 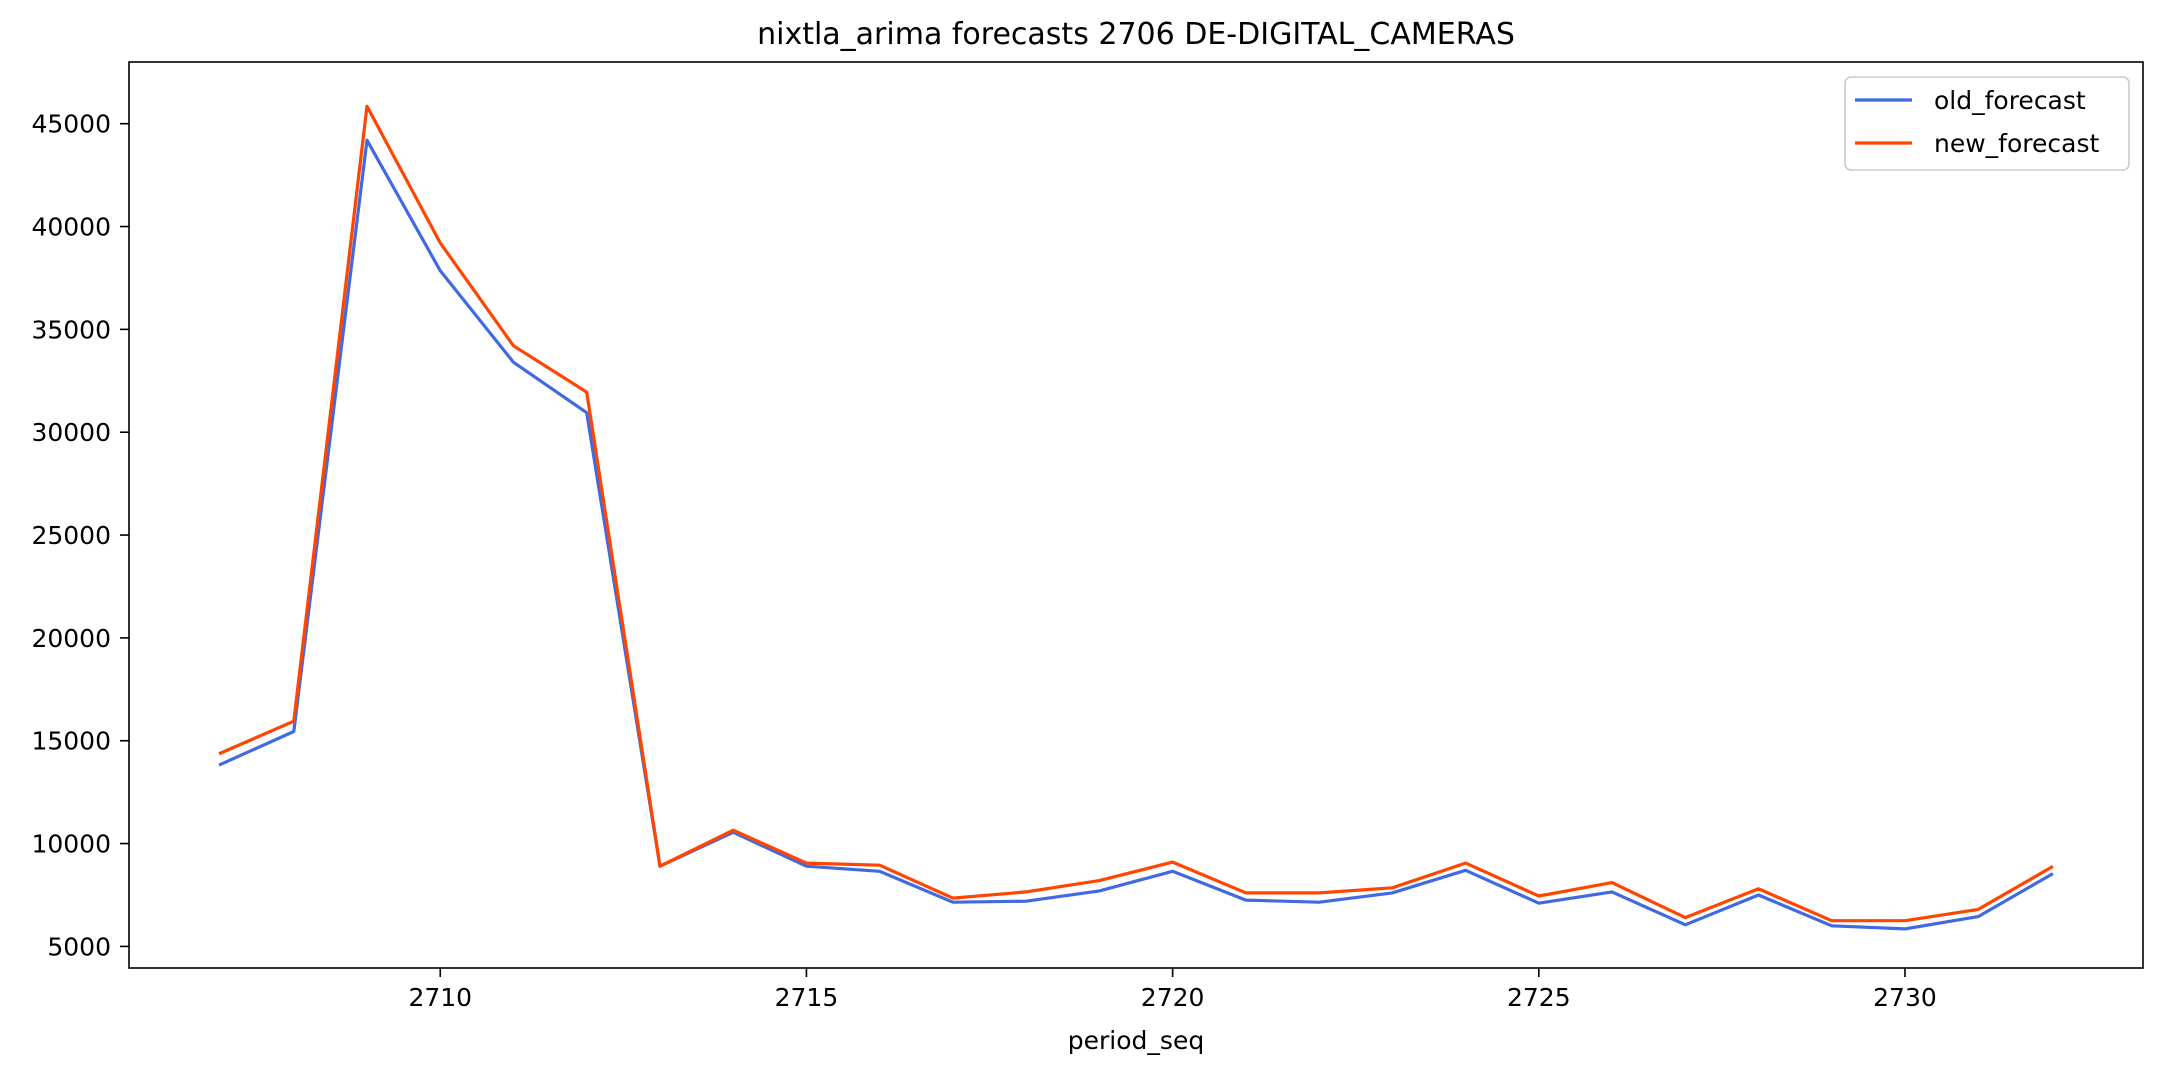 What do you see at coordinates (71, 124) in the screenshot?
I see `y-tick-label: 45000` at bounding box center [71, 124].